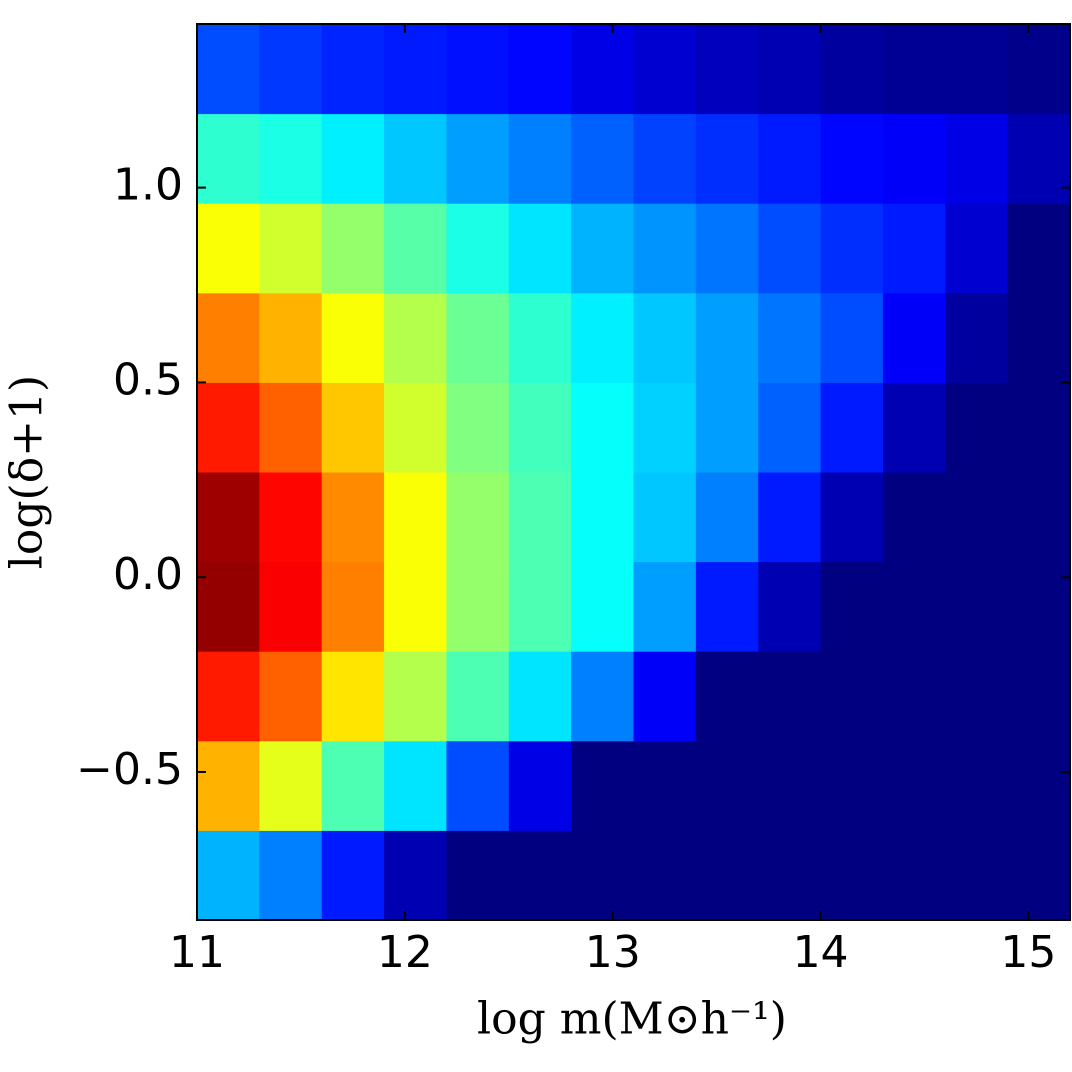 This screenshot has height=1072, width=1072. What do you see at coordinates (148, 574) in the screenshot?
I see `y-tick-label: 0.0` at bounding box center [148, 574].